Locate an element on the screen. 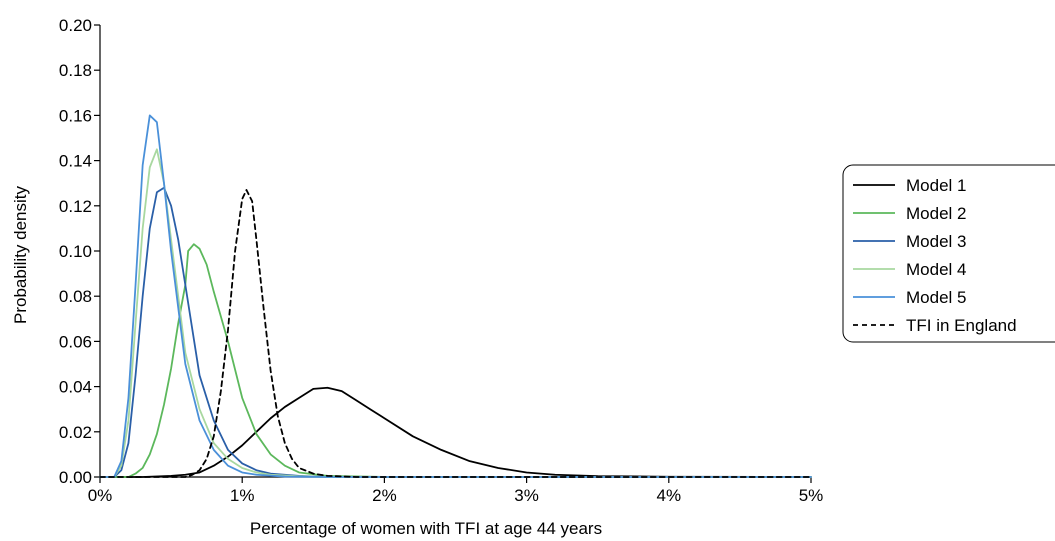  y-tick-label: 0.14 is located at coordinates (75, 161).